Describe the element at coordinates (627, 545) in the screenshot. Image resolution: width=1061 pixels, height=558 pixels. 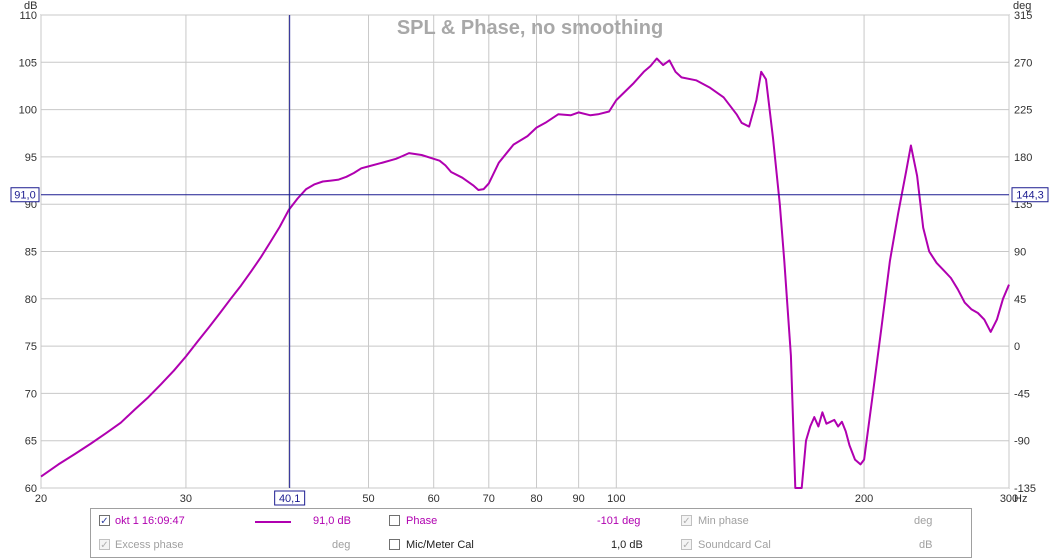
I see `mic-meter-cal-value: 1,0 dB` at that location.